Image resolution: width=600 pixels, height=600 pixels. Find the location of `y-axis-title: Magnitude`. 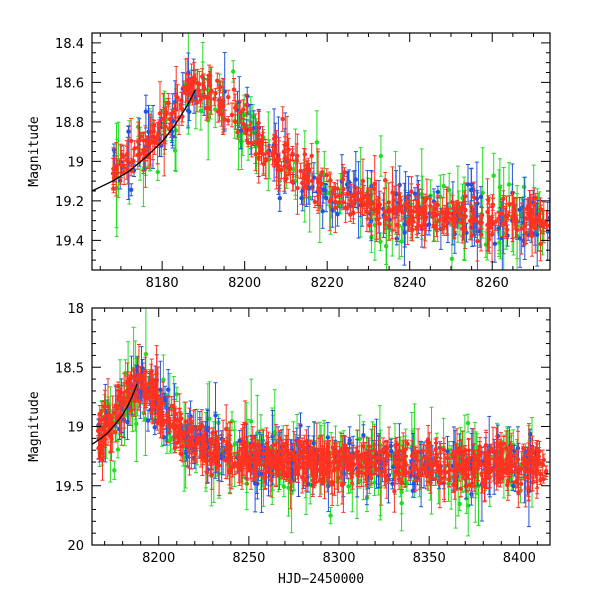

y-axis-title: Magnitude is located at coordinates (34, 151).